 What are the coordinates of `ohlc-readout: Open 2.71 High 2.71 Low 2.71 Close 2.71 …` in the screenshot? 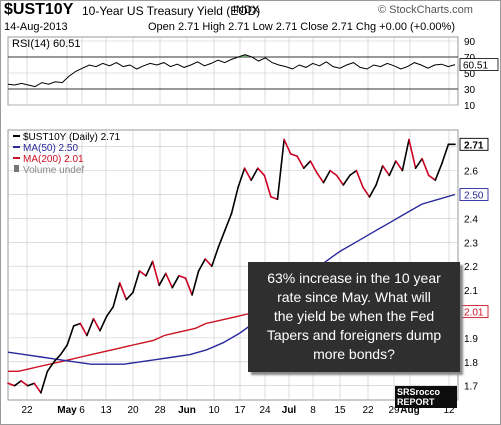 It's located at (301, 27).